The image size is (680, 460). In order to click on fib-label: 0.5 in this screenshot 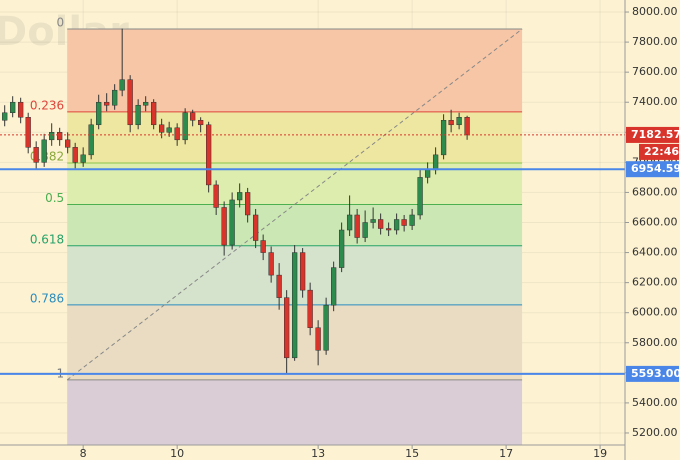, I will do `click(54, 198)`.